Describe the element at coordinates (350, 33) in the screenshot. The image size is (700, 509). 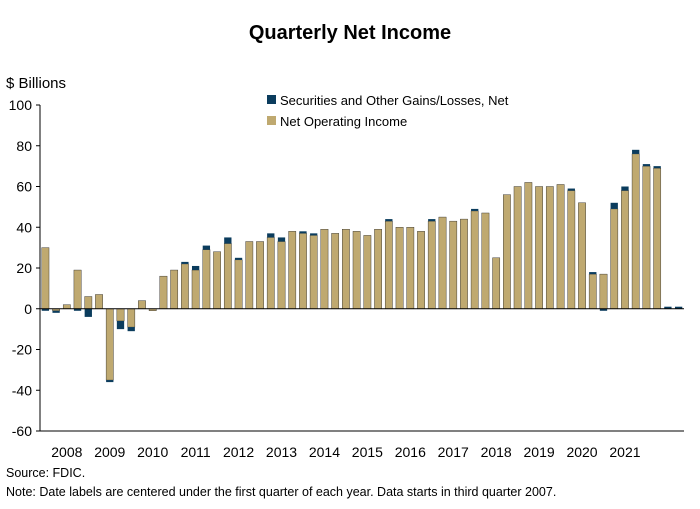
I see `chart-title: Quarterly Net Income` at that location.